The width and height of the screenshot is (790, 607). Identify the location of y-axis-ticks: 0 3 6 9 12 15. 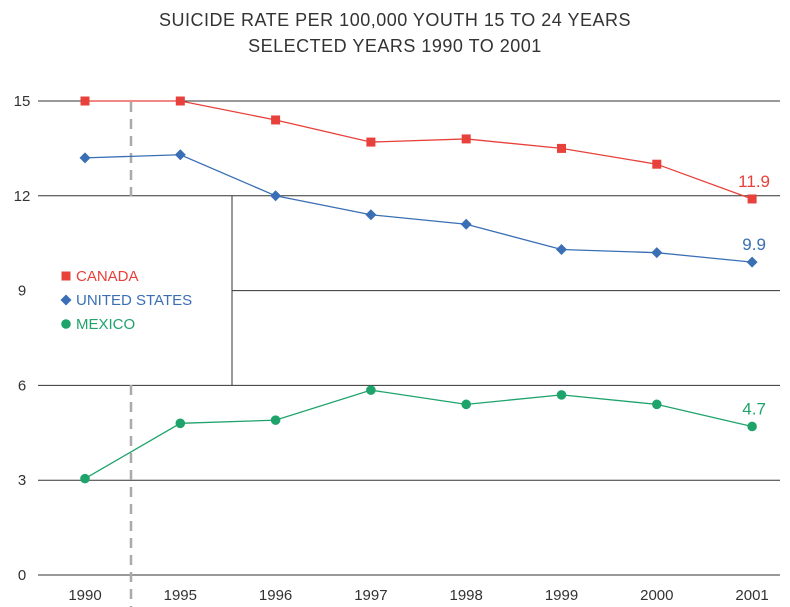
(22, 338).